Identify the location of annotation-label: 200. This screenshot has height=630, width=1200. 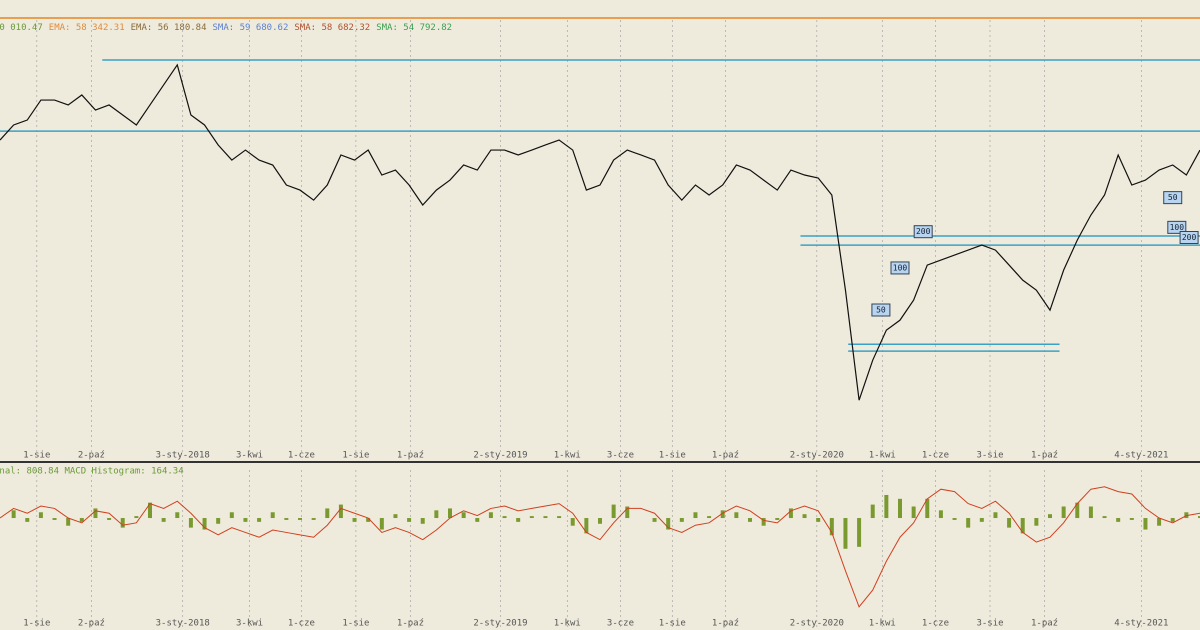
(923, 231).